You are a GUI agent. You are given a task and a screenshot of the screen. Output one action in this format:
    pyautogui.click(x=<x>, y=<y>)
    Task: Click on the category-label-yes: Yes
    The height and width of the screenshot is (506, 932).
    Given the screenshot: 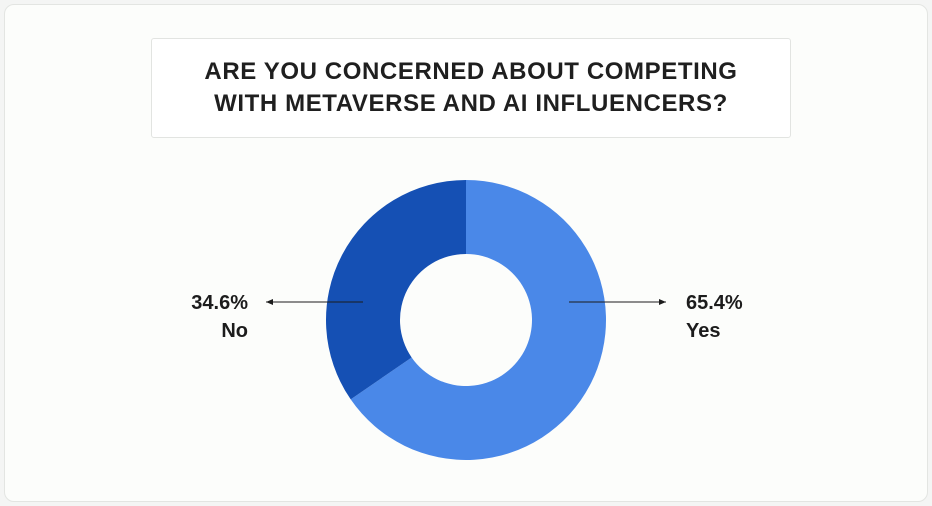 What is the action you would take?
    pyautogui.click(x=703, y=331)
    